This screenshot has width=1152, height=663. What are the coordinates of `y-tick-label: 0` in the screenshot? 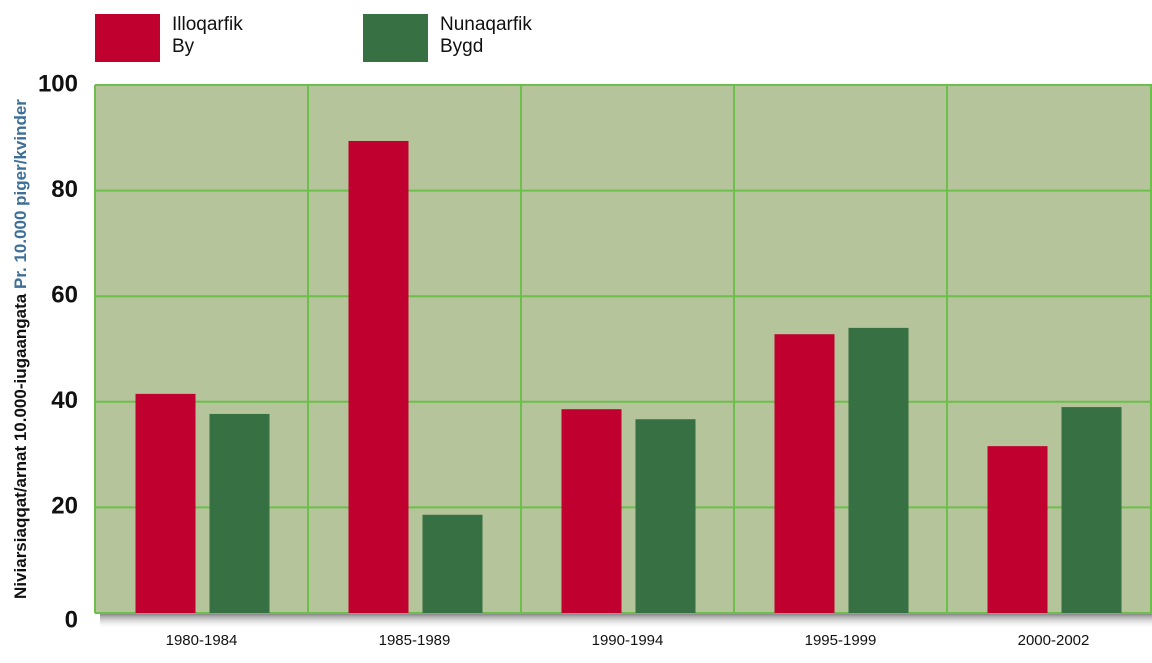 It's located at (71, 619).